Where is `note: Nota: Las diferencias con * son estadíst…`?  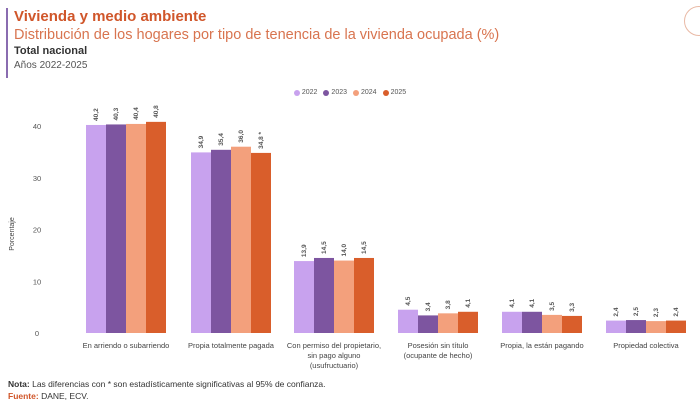
note: Nota: Las diferencias con * son estadíst… is located at coordinates (167, 384).